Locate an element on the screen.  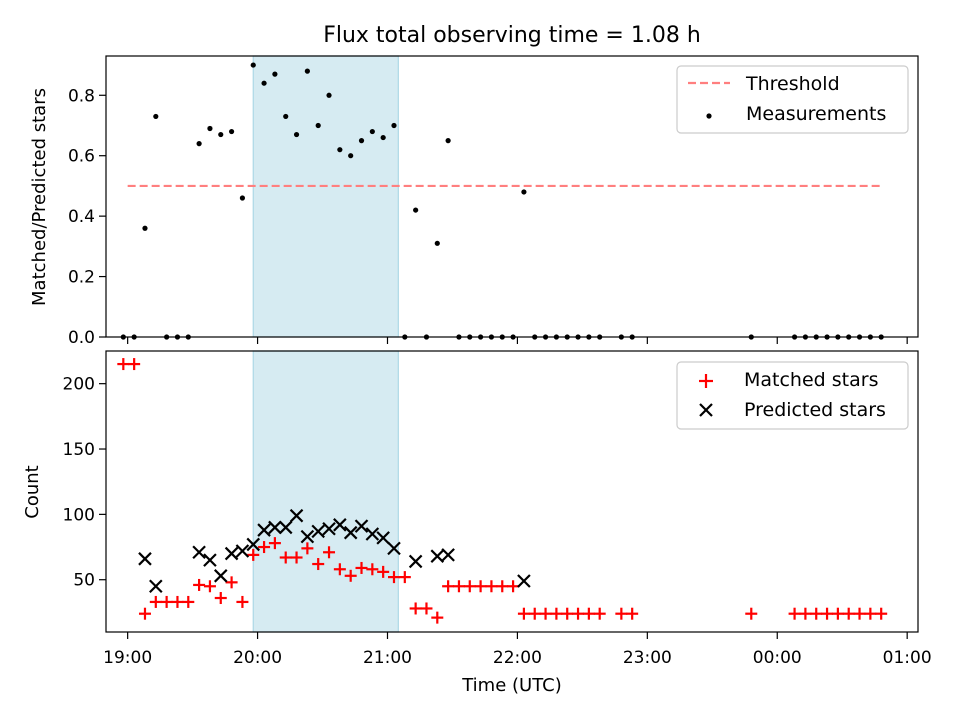
y-tick-label: 100 is located at coordinates (79, 515).